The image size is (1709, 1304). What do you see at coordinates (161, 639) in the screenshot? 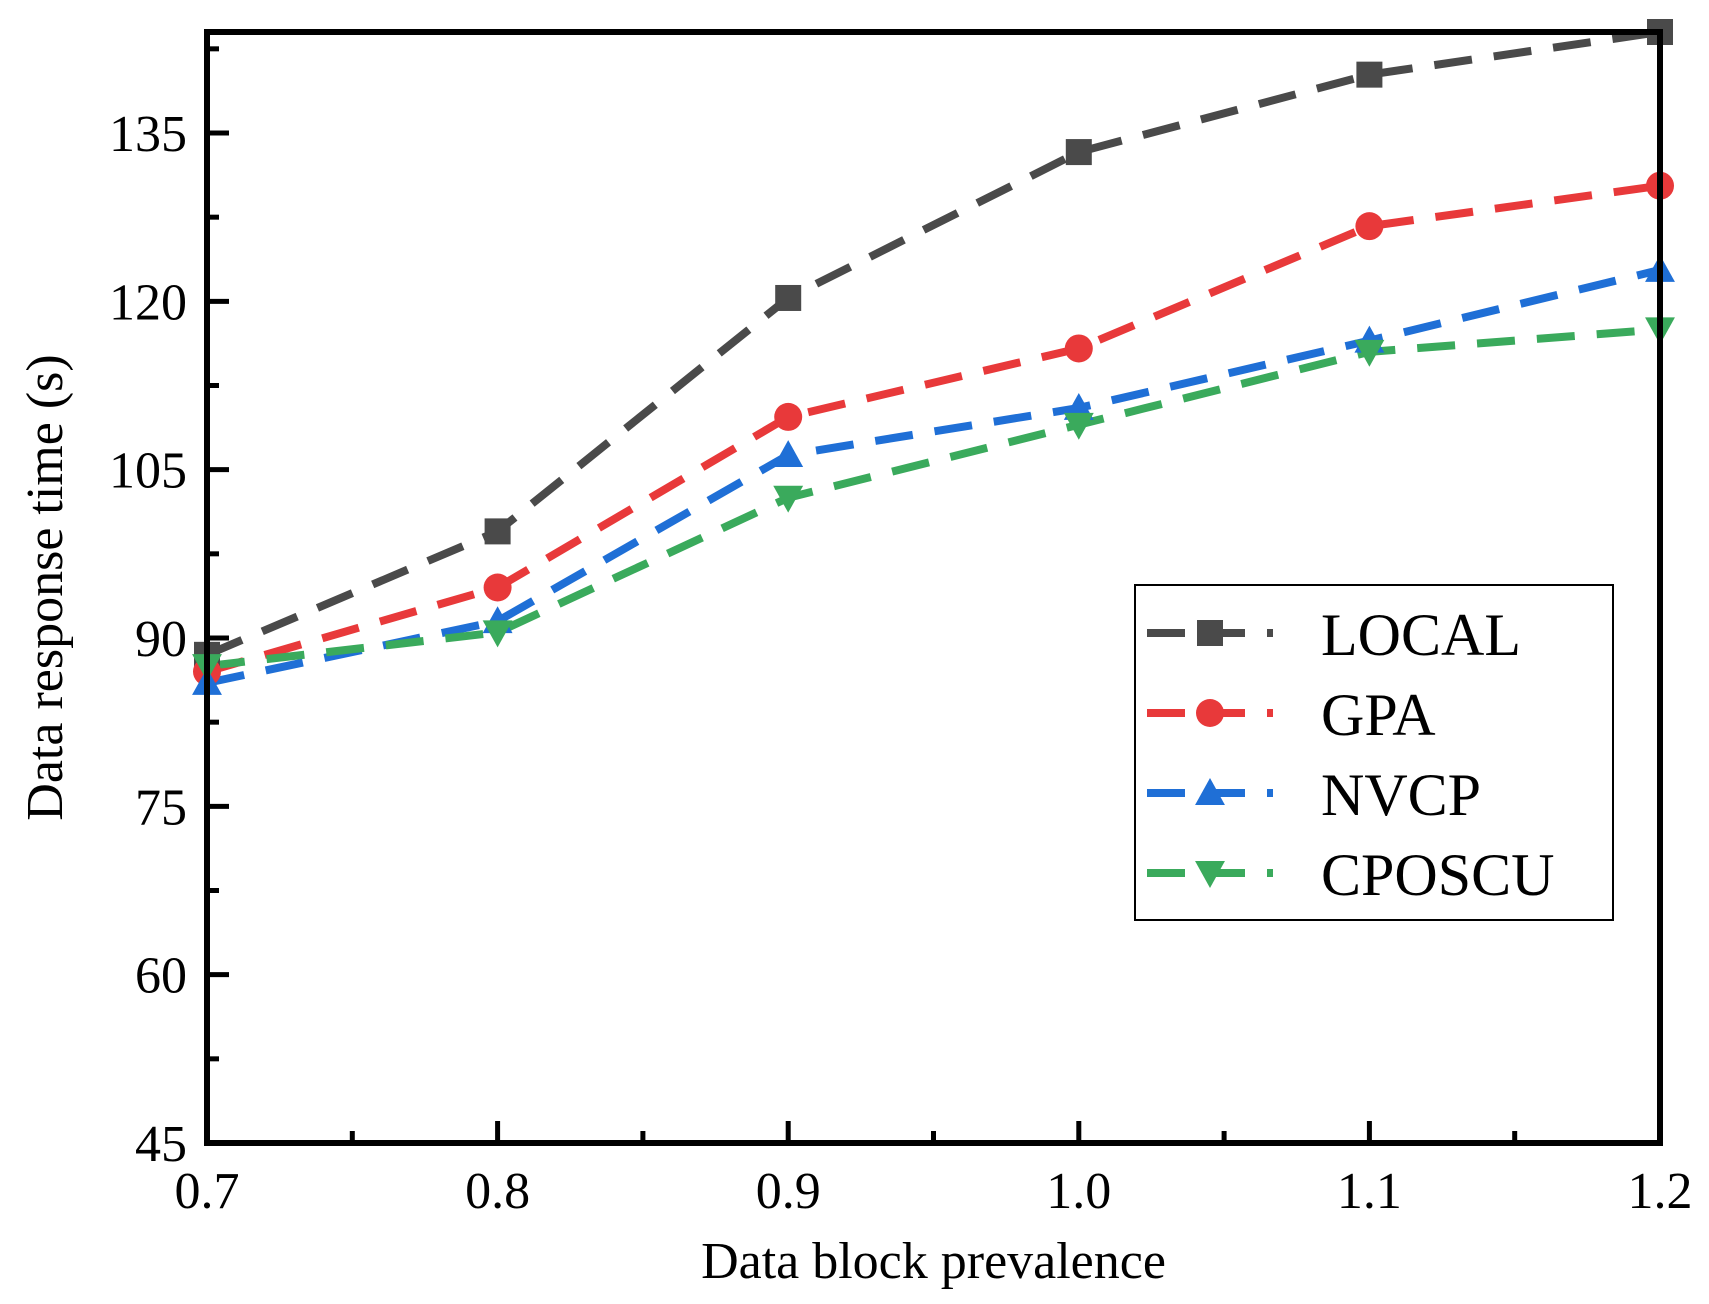
I see `y-tick-label: 90` at bounding box center [161, 639].